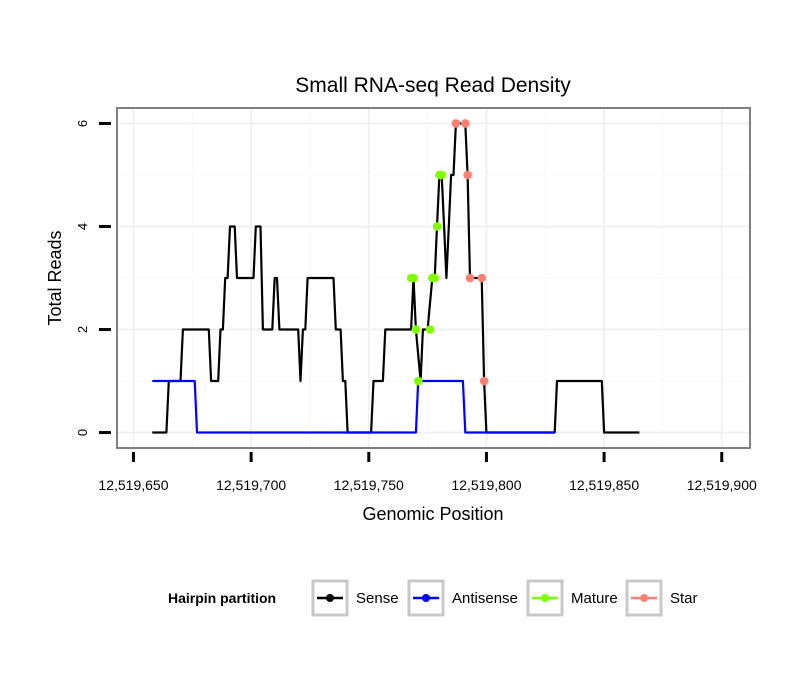 The height and width of the screenshot is (690, 810). Describe the element at coordinates (684, 598) in the screenshot. I see `legend-label: Star` at that location.